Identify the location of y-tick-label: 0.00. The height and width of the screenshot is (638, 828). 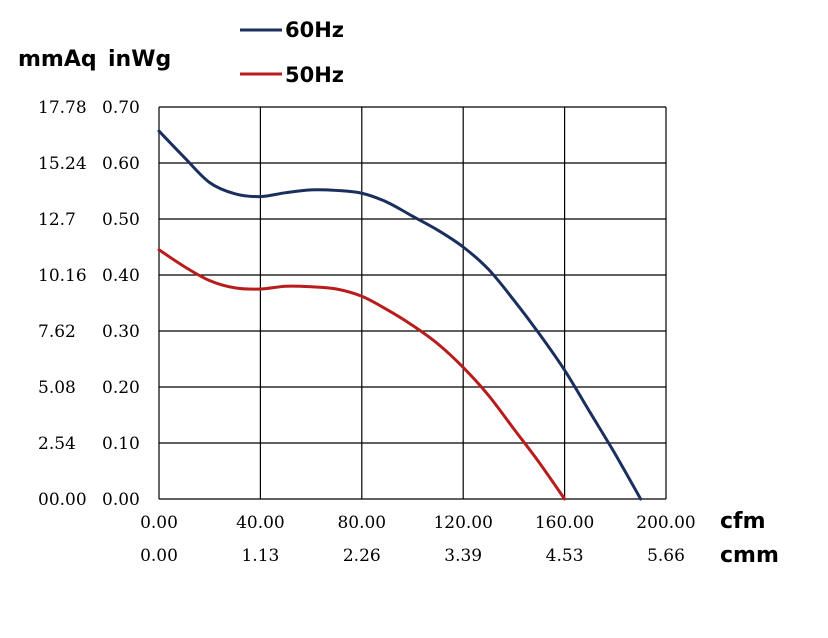
(121, 500).